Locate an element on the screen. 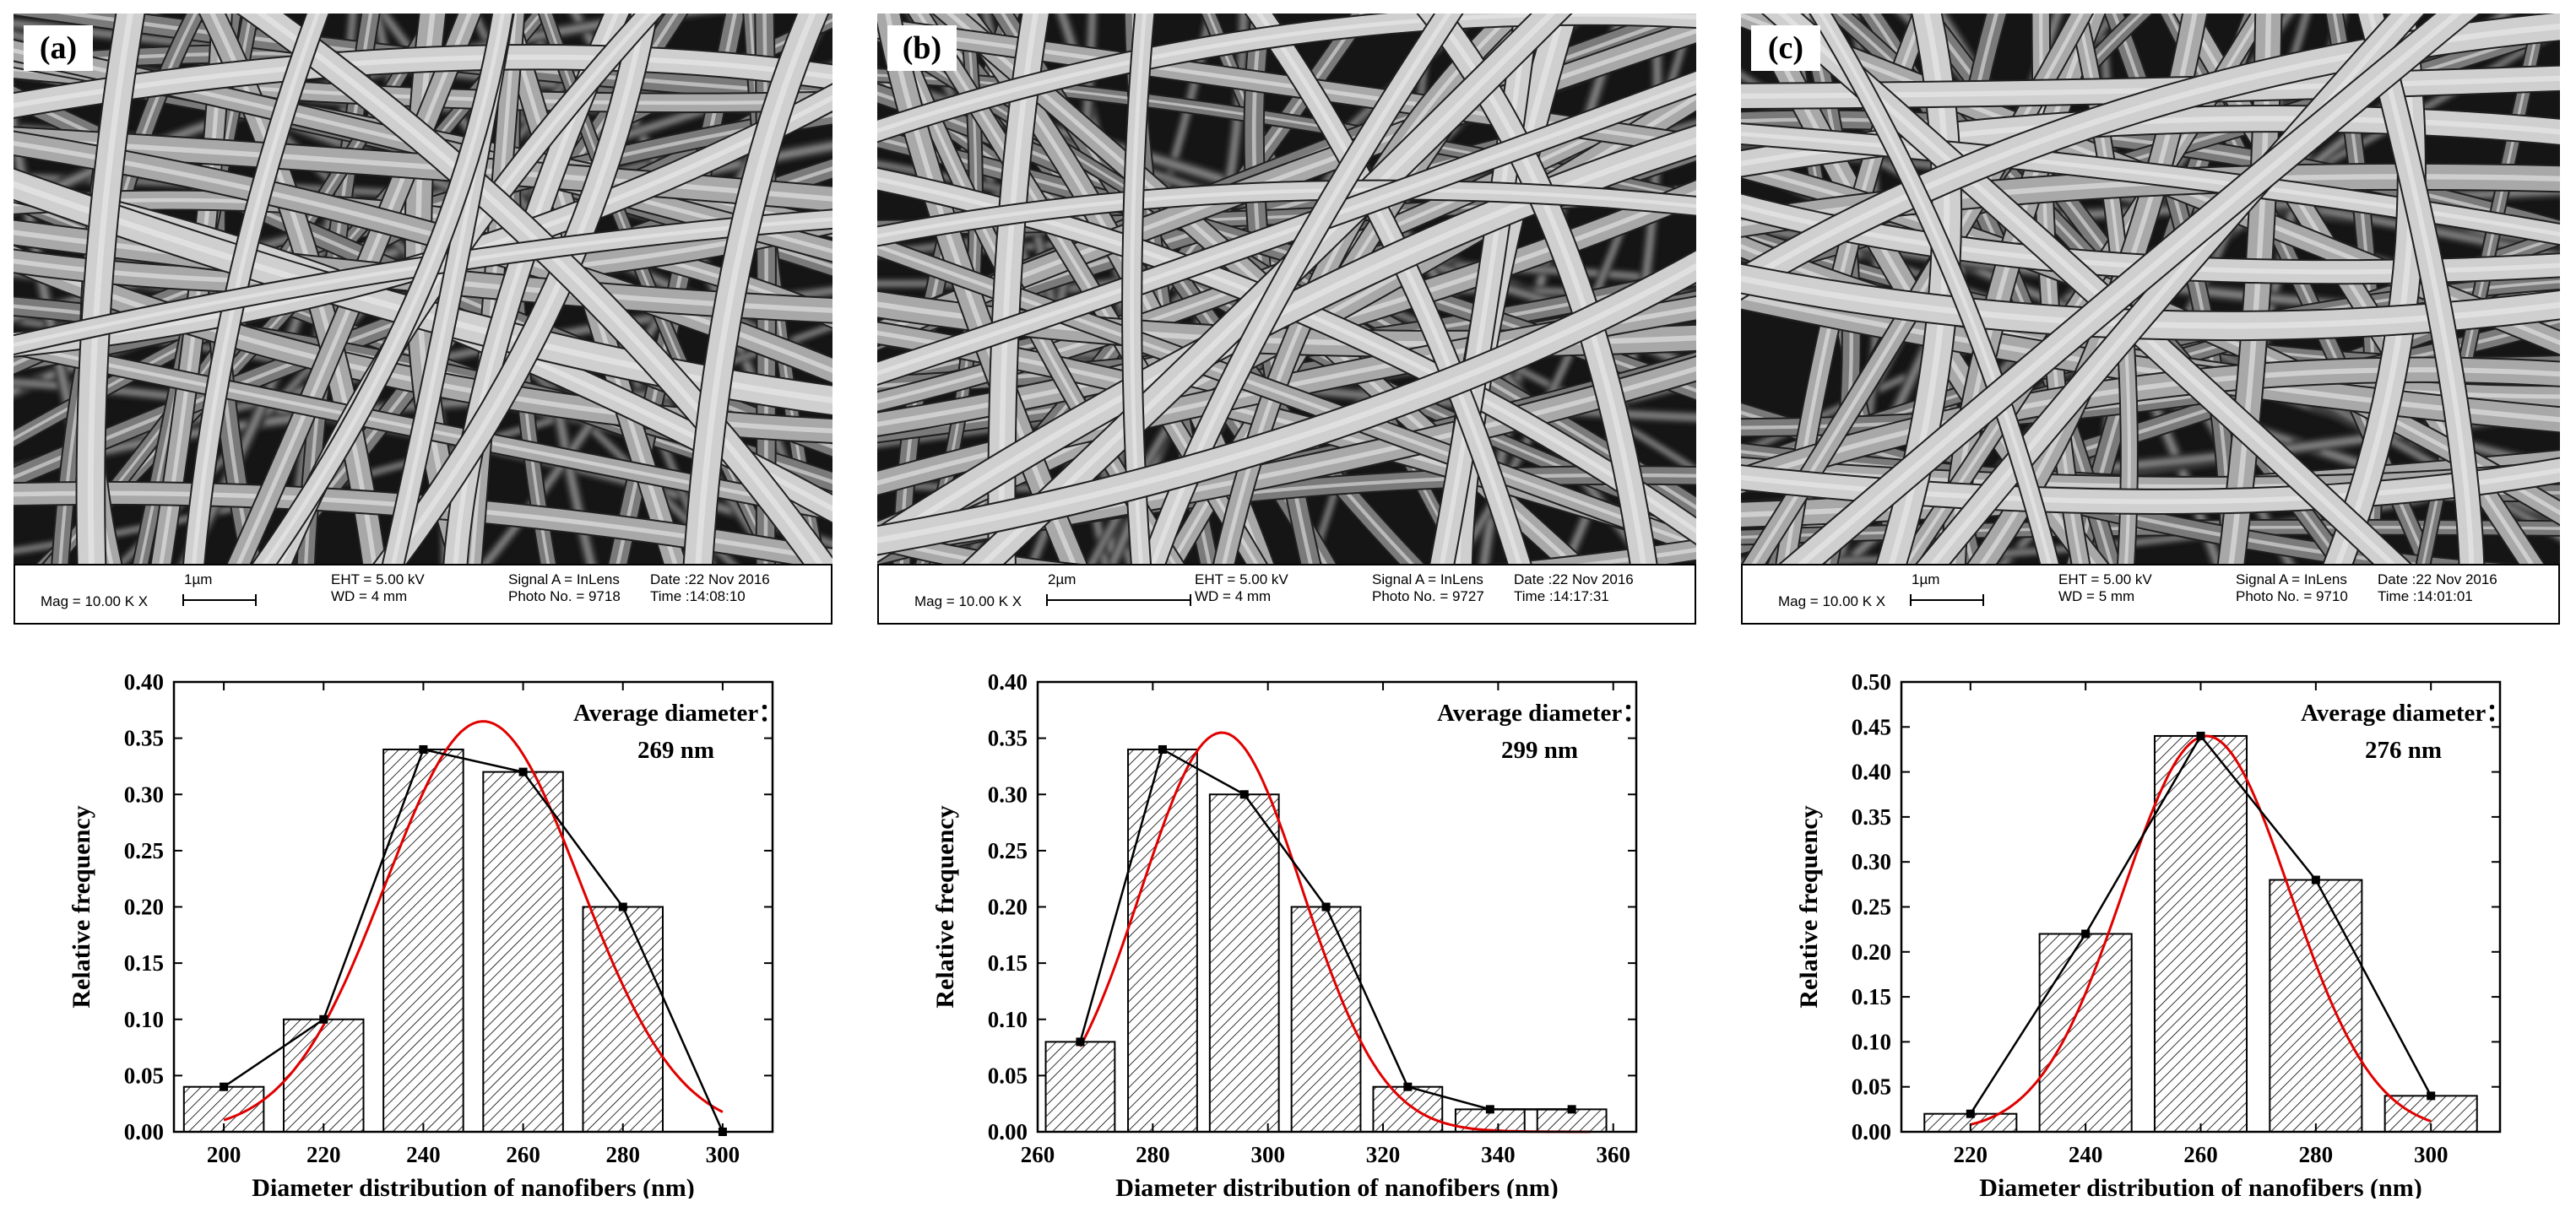  fiber-layer is located at coordinates (423, 289).